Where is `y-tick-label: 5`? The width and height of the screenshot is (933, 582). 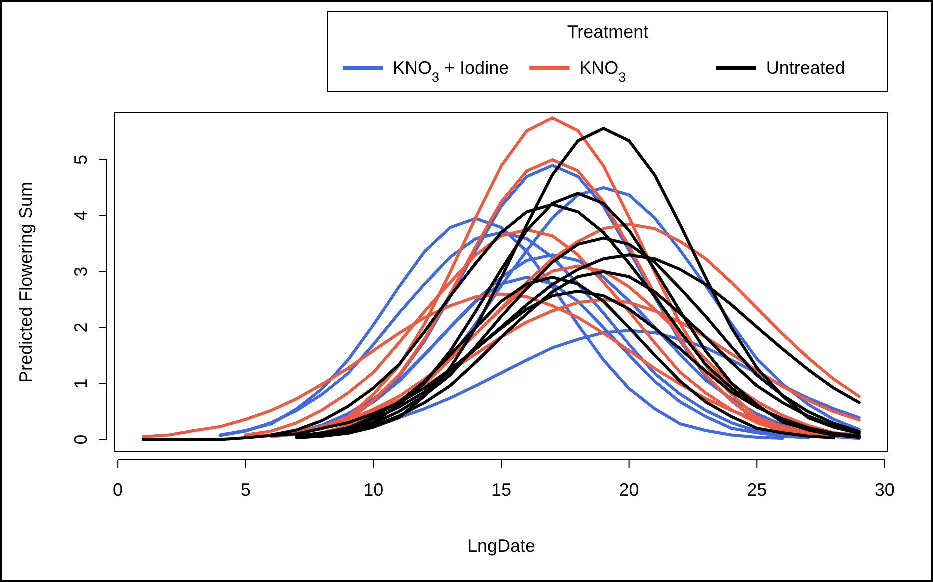 y-tick-label: 5 is located at coordinates (81, 159).